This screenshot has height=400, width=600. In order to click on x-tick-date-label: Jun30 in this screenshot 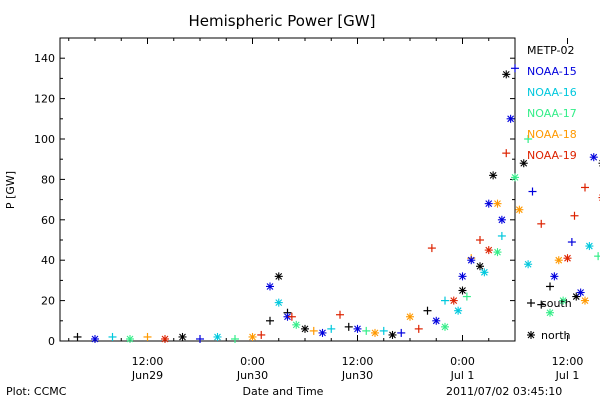, I will do `click(357, 375)`.